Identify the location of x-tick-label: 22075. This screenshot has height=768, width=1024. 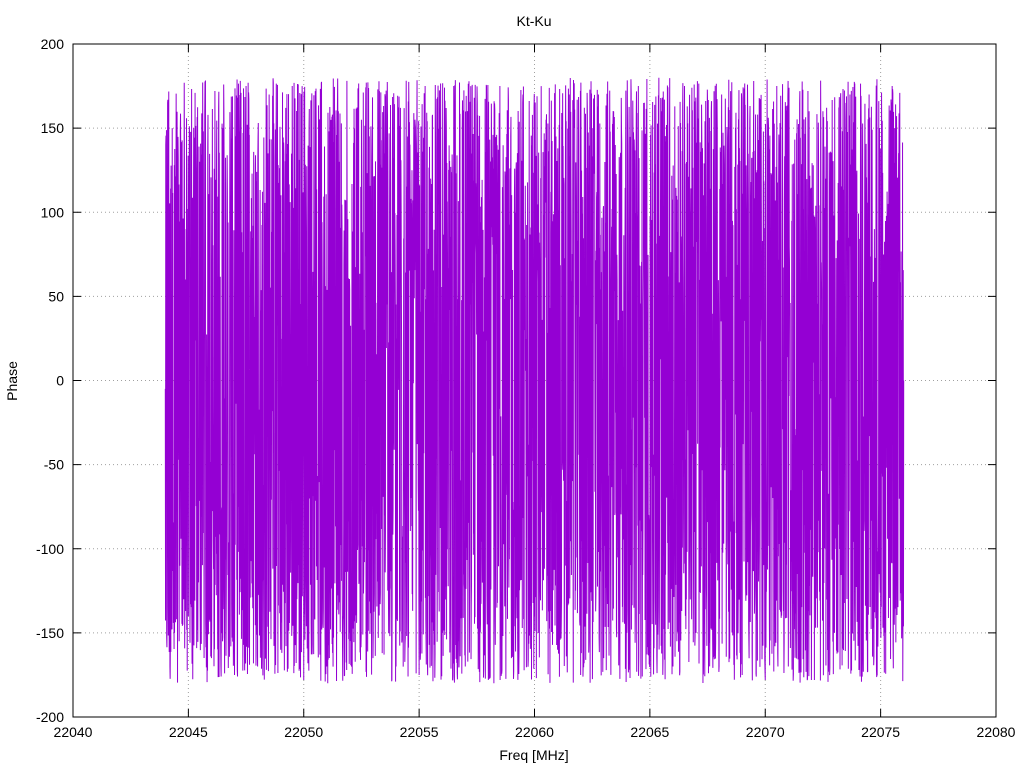
(880, 732).